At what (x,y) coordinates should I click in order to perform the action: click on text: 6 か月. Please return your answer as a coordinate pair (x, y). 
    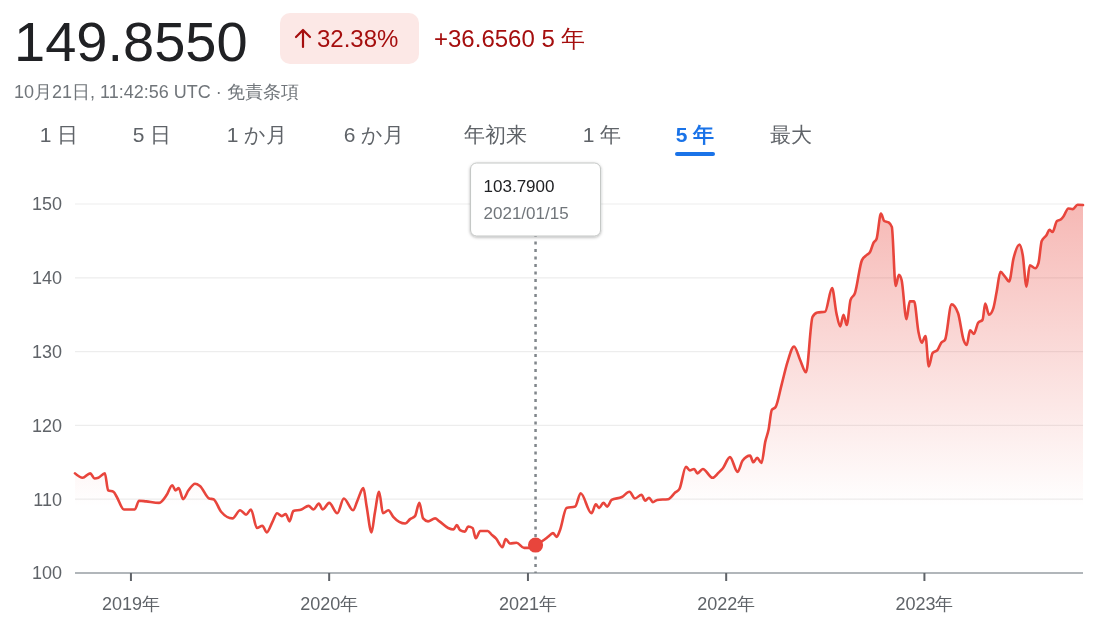
    Looking at the image, I should click on (374, 134).